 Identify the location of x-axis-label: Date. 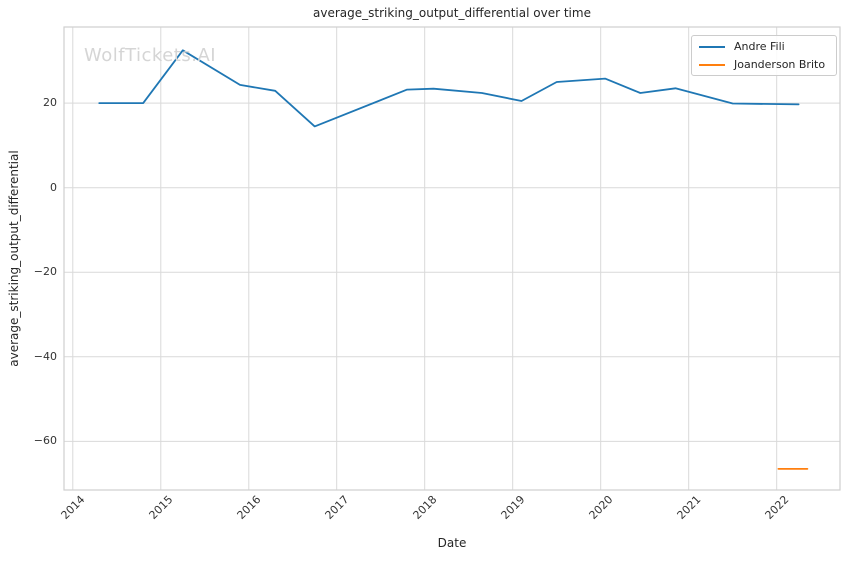
(452, 543).